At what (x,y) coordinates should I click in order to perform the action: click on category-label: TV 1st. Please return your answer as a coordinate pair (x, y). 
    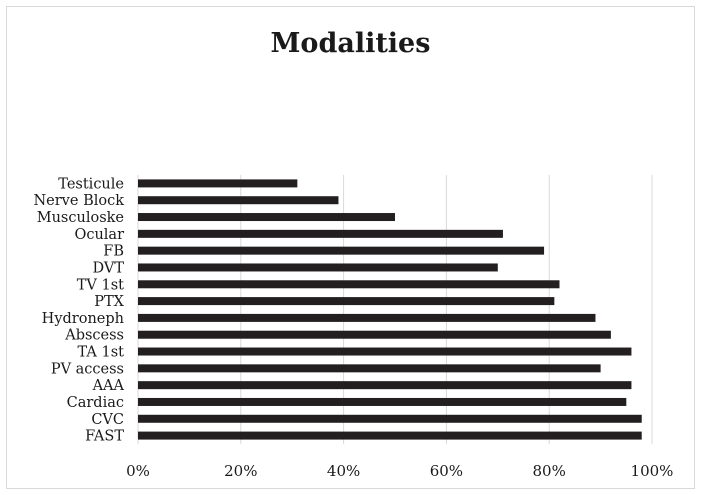
    Looking at the image, I should click on (100, 285).